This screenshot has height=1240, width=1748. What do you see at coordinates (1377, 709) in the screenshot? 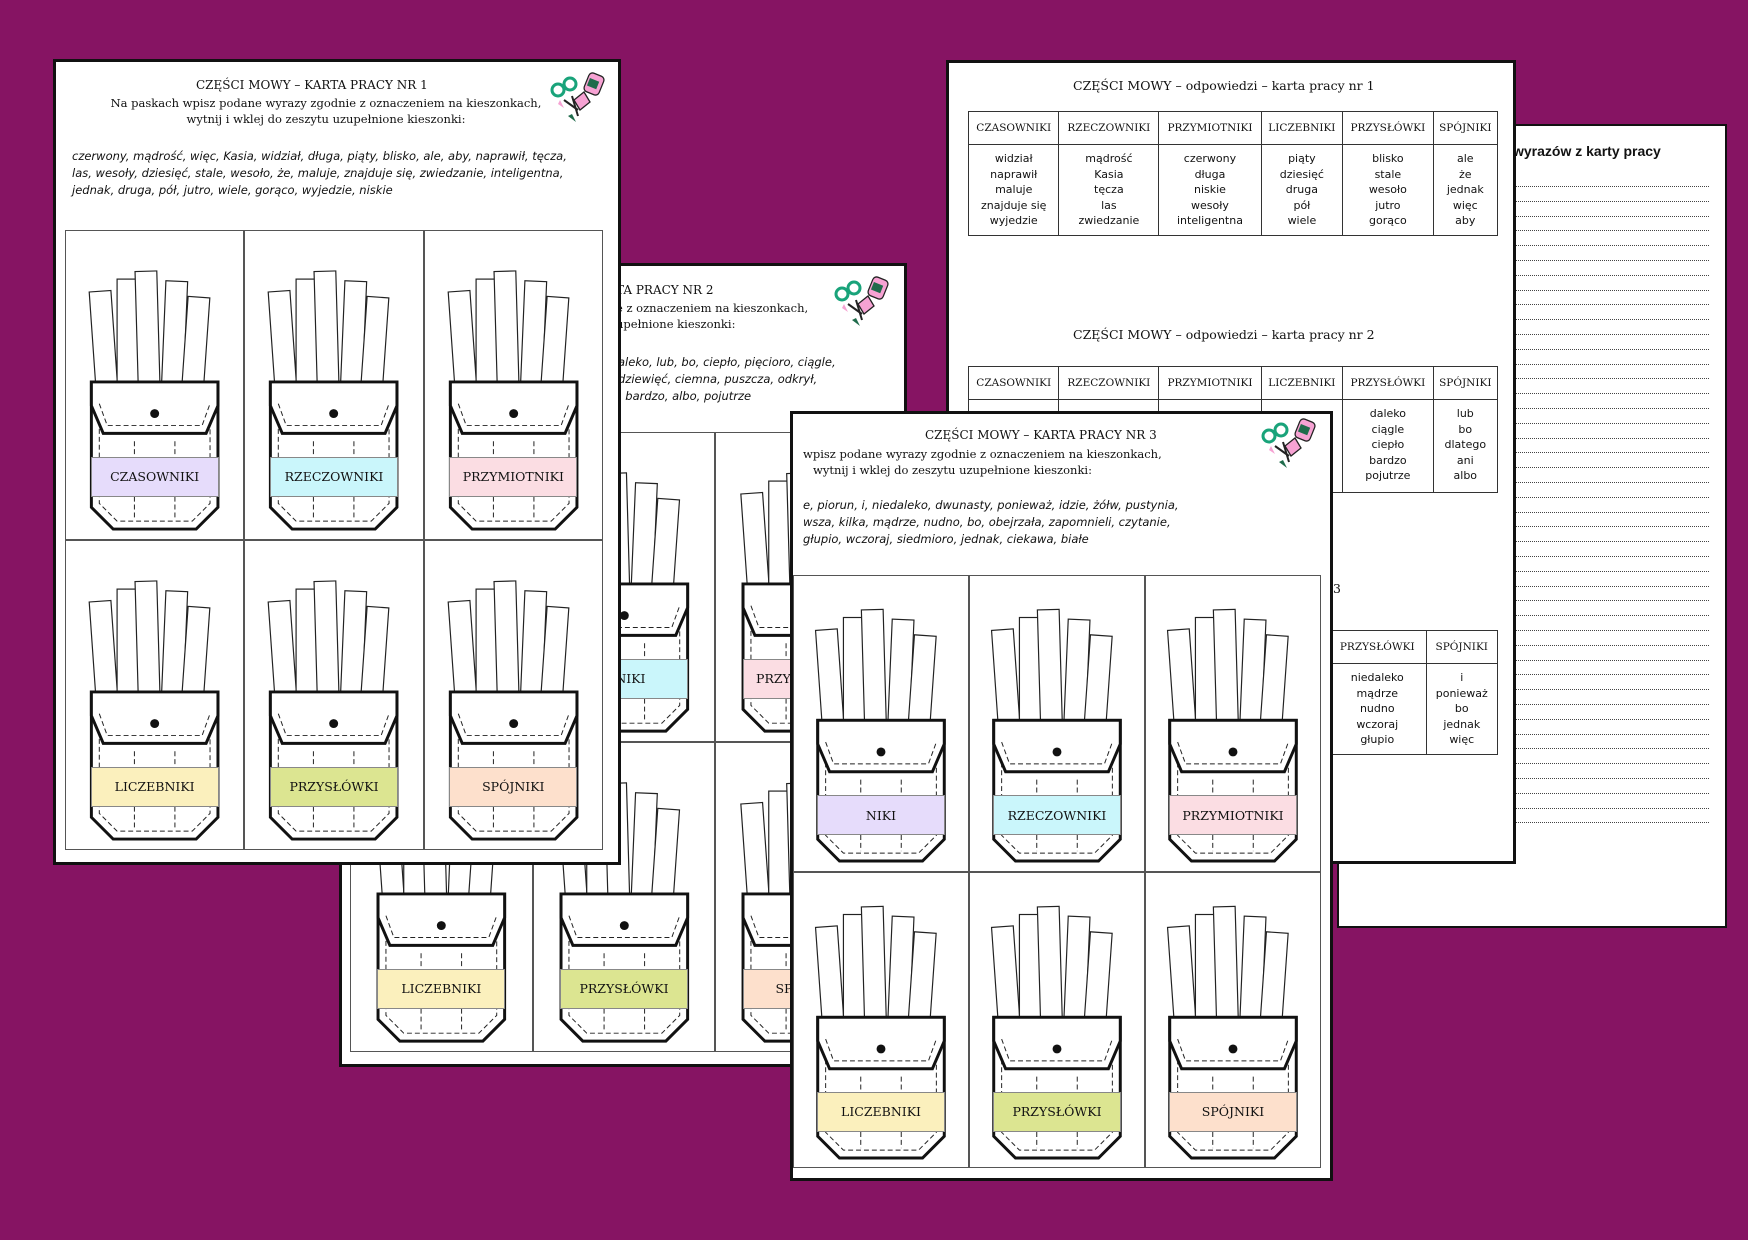
I see `answers-col-values: niedaleko mądrze nudno wczoraj głupio` at bounding box center [1377, 709].